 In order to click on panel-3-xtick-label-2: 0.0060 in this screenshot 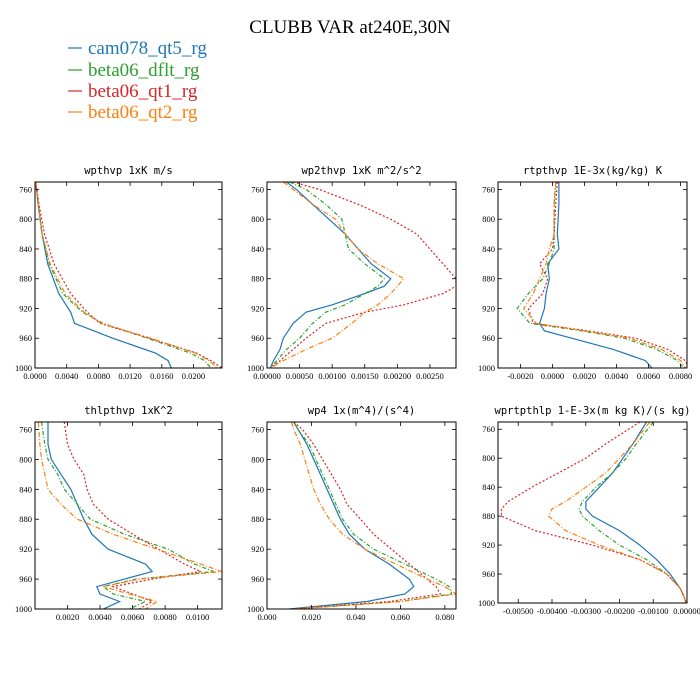, I will do `click(132, 617)`.